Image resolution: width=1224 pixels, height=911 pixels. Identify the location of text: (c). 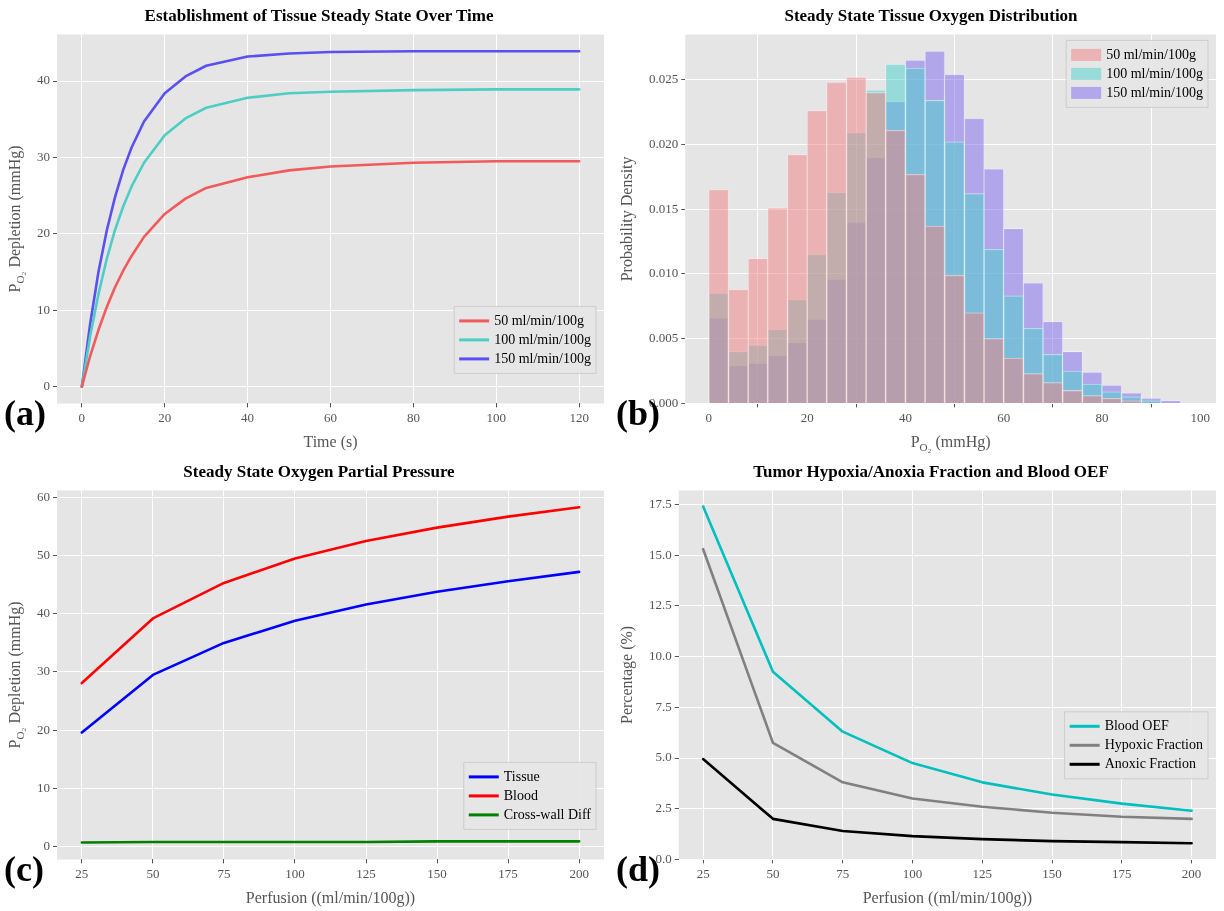
(24, 869).